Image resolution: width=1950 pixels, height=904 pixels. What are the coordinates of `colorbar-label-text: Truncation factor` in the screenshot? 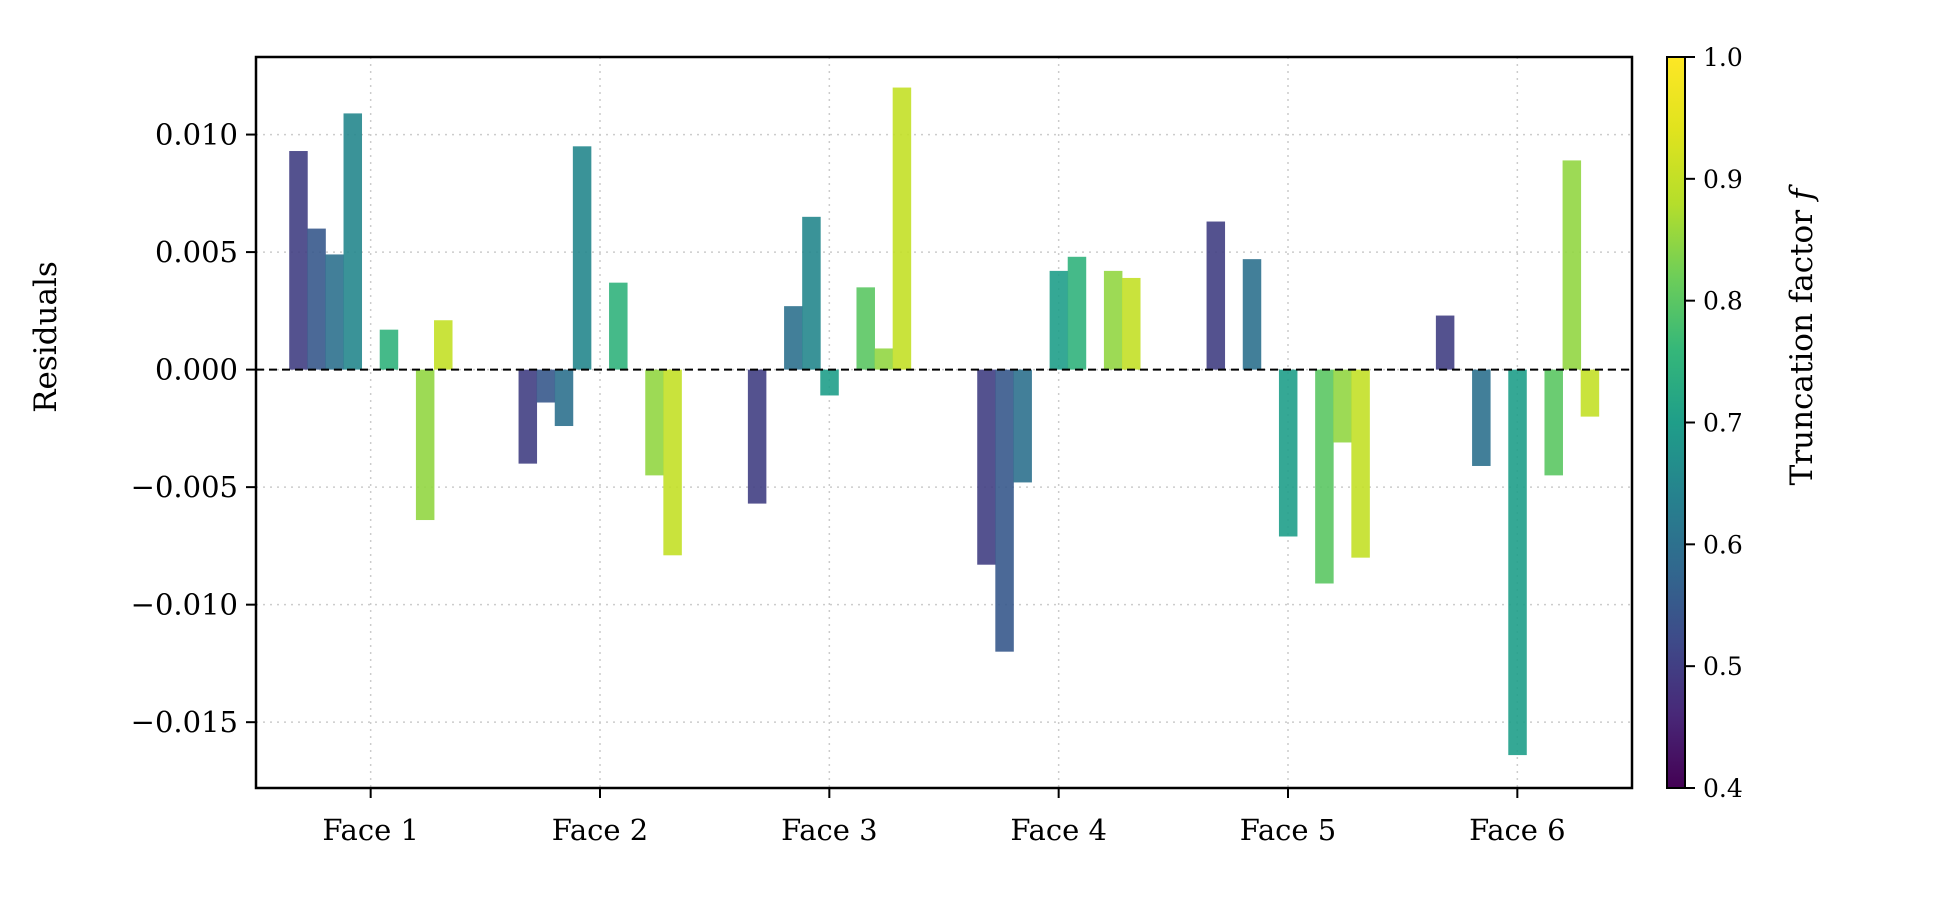 It's located at (1802, 342).